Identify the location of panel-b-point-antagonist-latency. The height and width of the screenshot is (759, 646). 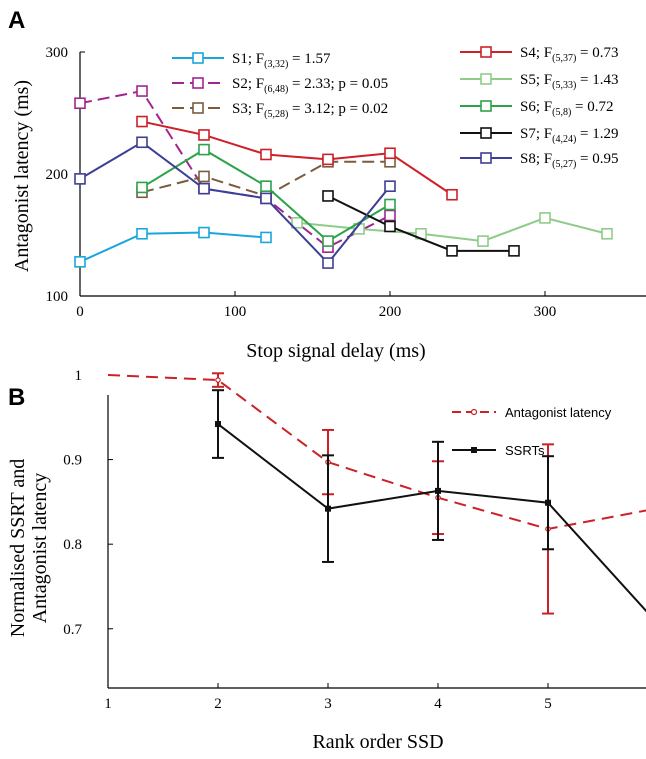
(218, 380).